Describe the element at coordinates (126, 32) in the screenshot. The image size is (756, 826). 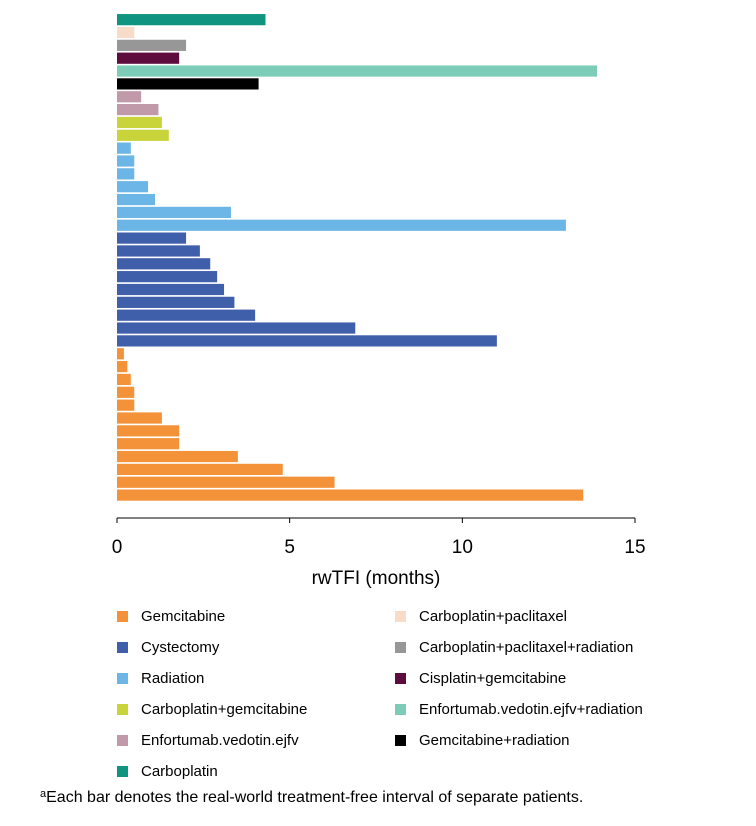
I see `bar-carboplatin-paclitaxel` at that location.